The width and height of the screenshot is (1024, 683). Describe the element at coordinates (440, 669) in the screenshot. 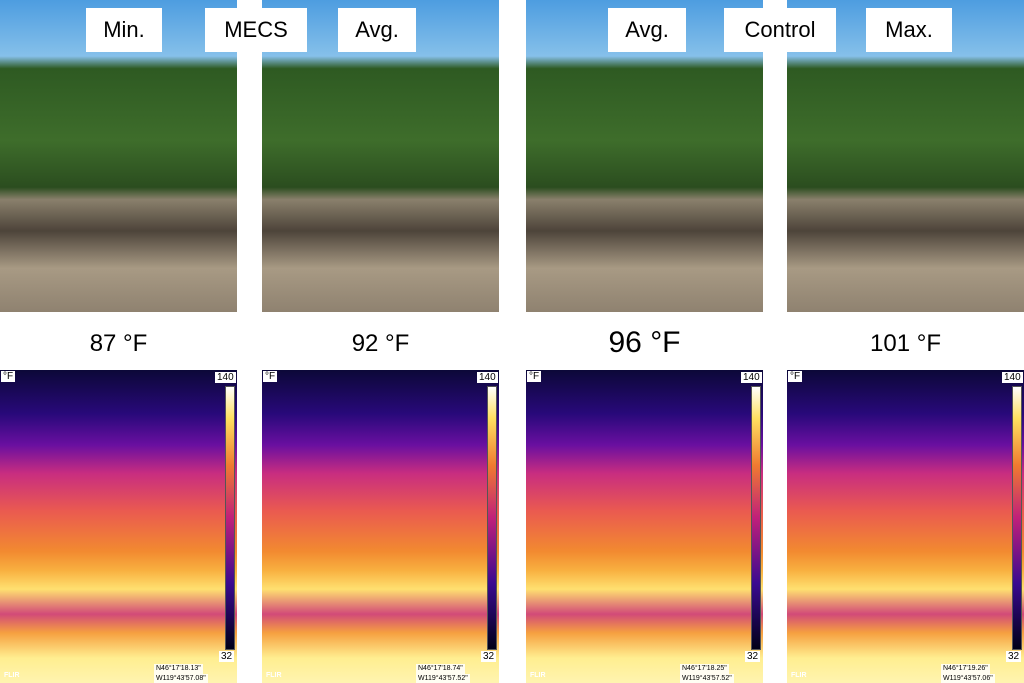

I see `gps-lat: N46°17'18.74"` at that location.